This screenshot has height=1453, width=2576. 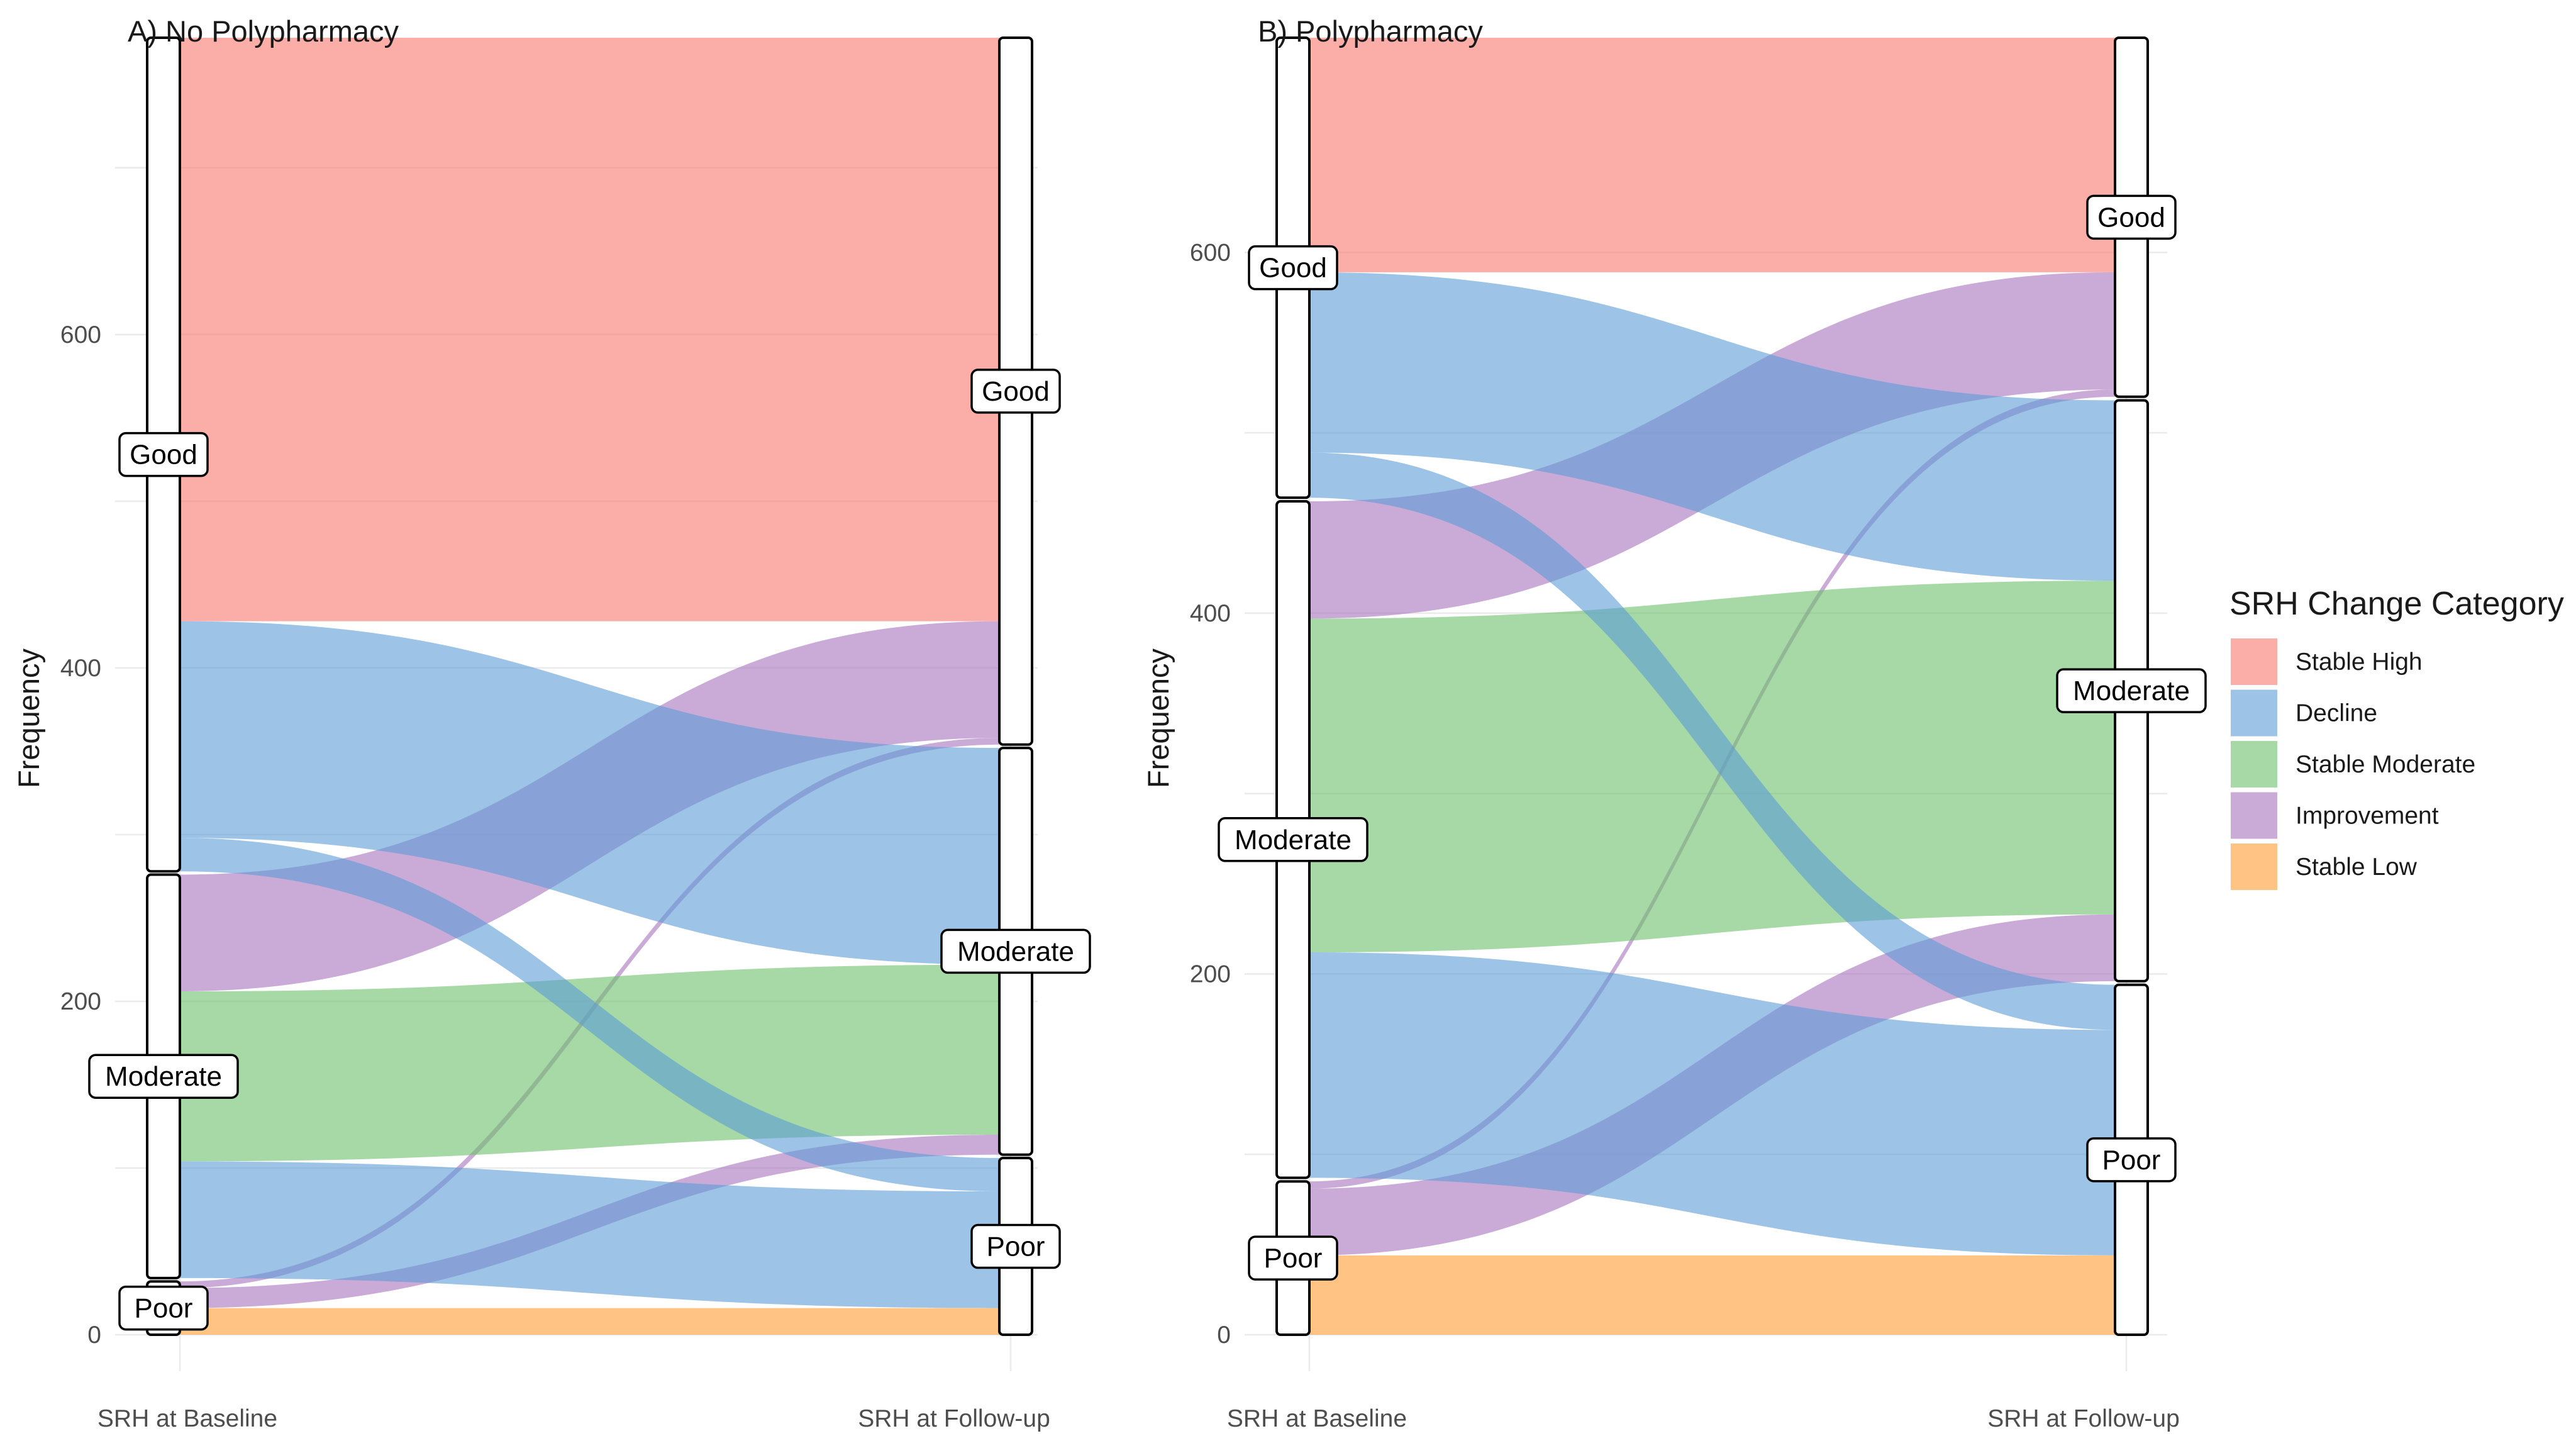 I want to click on panel-a-stratum-label-box-left-good, so click(x=163, y=454).